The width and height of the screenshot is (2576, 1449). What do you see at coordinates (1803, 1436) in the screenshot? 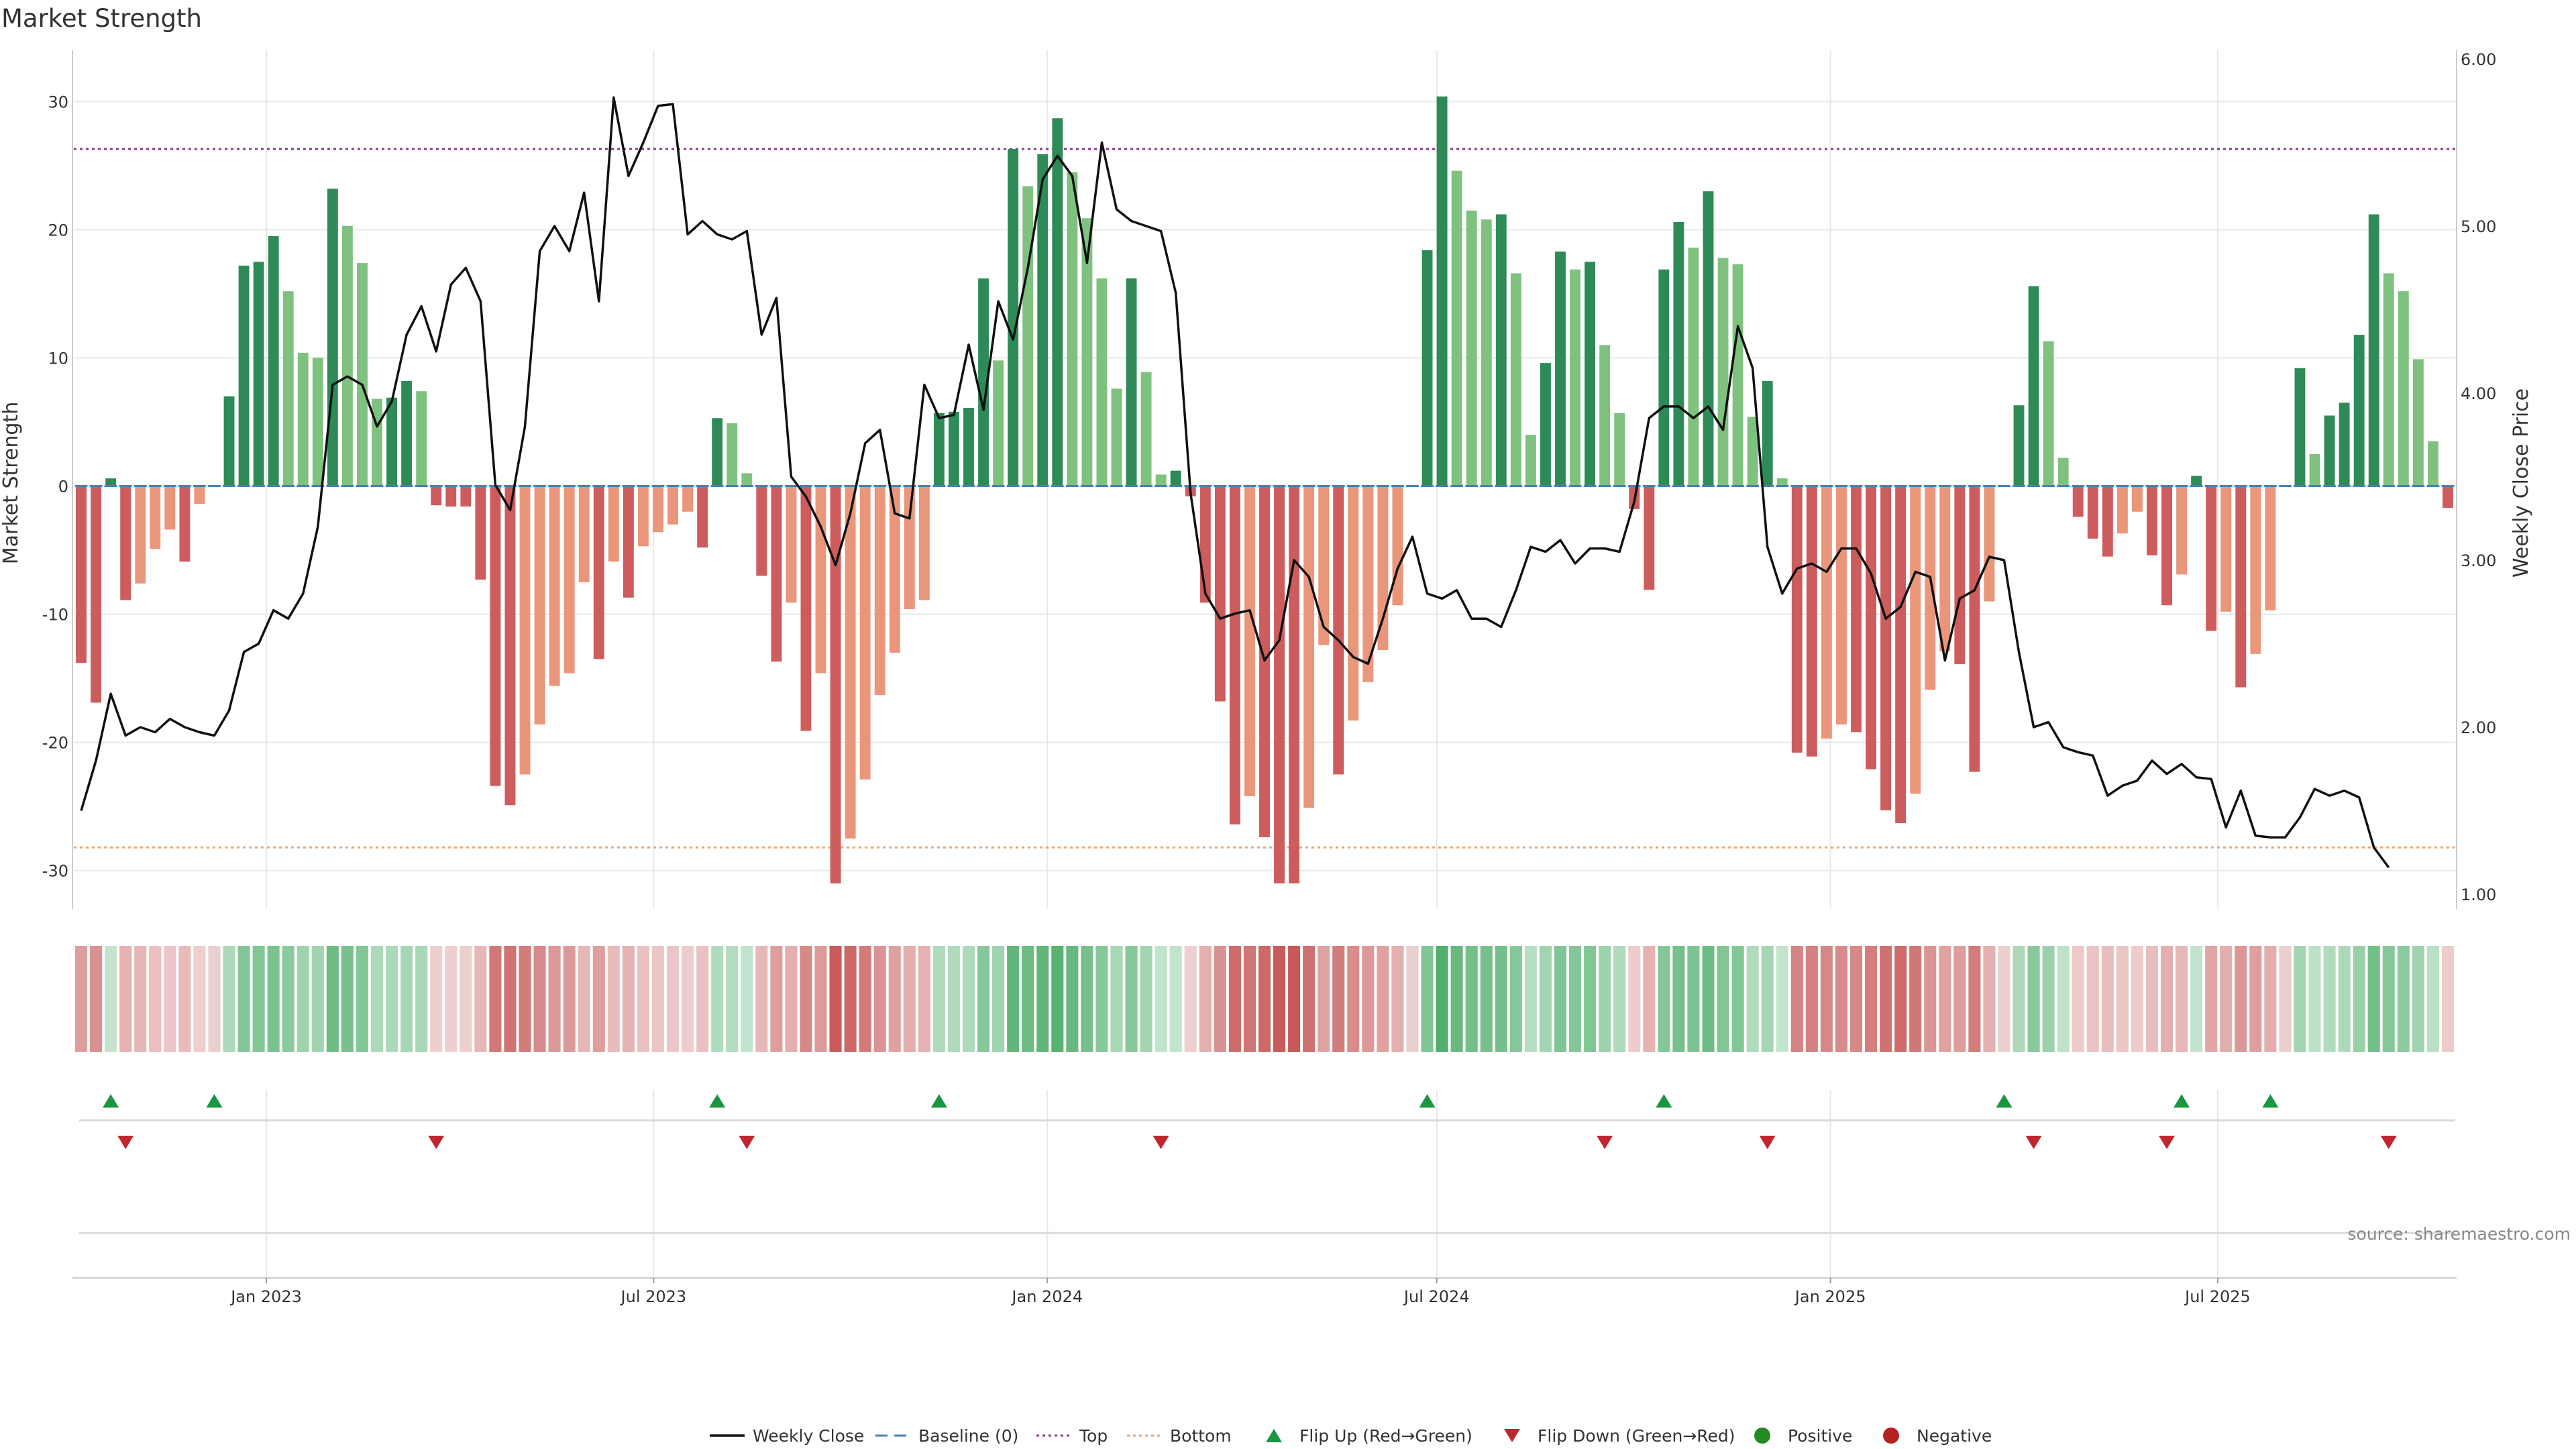
I see `legend-item: Positive` at bounding box center [1803, 1436].